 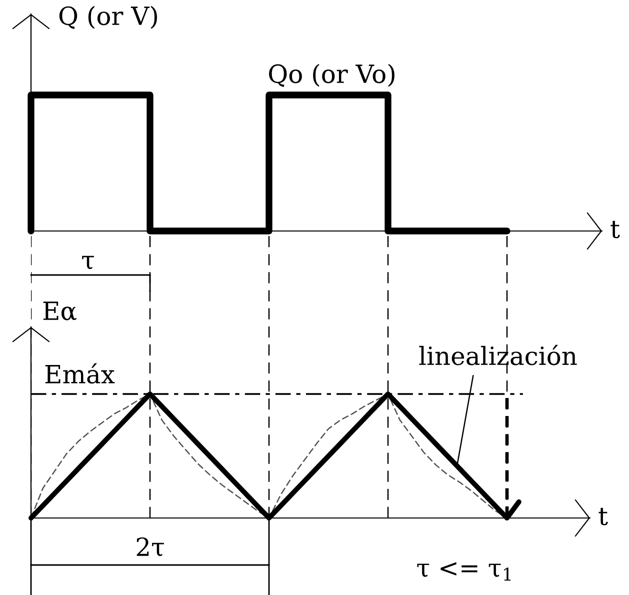 What do you see at coordinates (108, 17) in the screenshot?
I see `y-axis-title: Q (or V)` at bounding box center [108, 17].